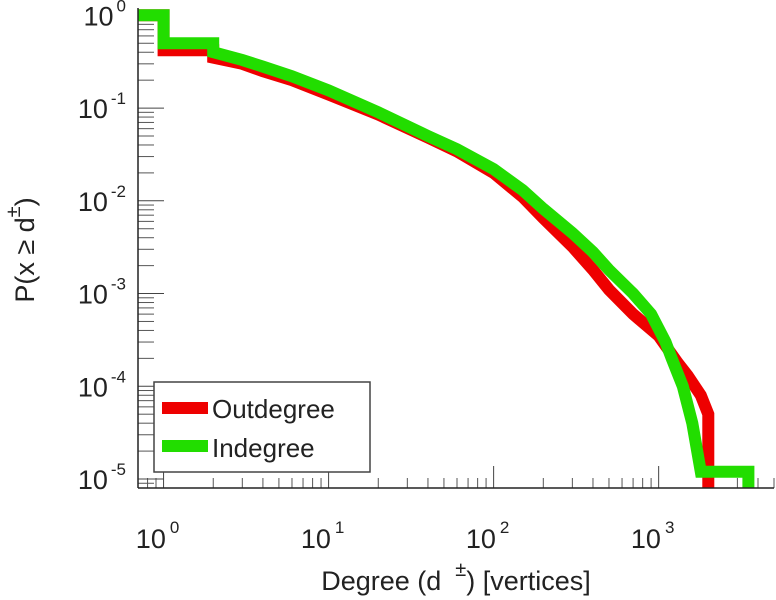  What do you see at coordinates (339, 527) in the screenshot?
I see `x-tick-label-exponent: 1` at bounding box center [339, 527].